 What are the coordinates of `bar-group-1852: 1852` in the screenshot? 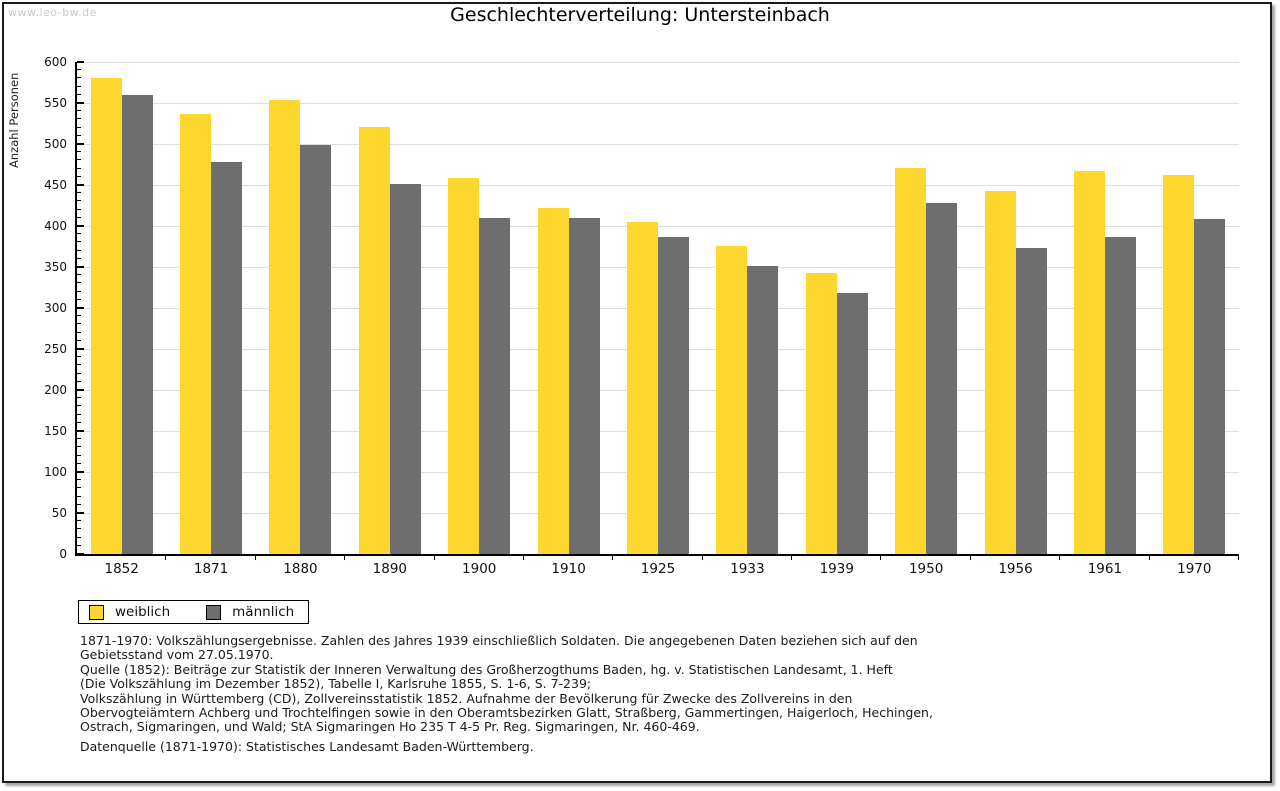 It's located at (121, 319).